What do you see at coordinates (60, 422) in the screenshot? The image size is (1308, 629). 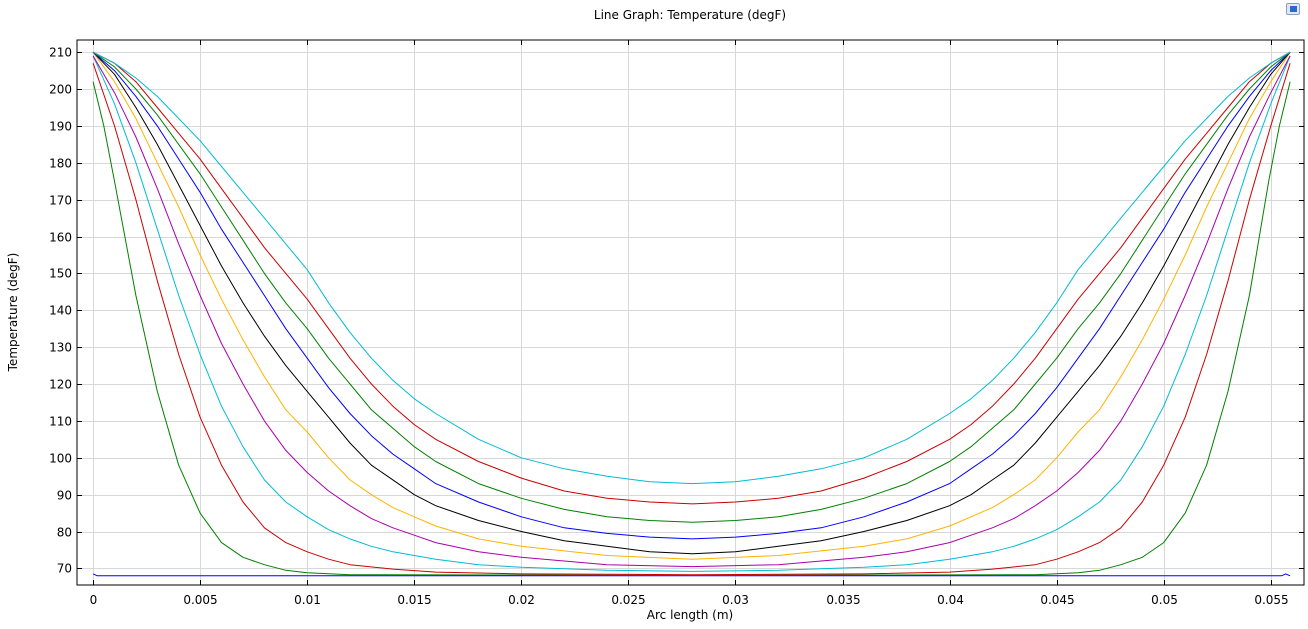 I see `y-tick-label: 110` at bounding box center [60, 422].